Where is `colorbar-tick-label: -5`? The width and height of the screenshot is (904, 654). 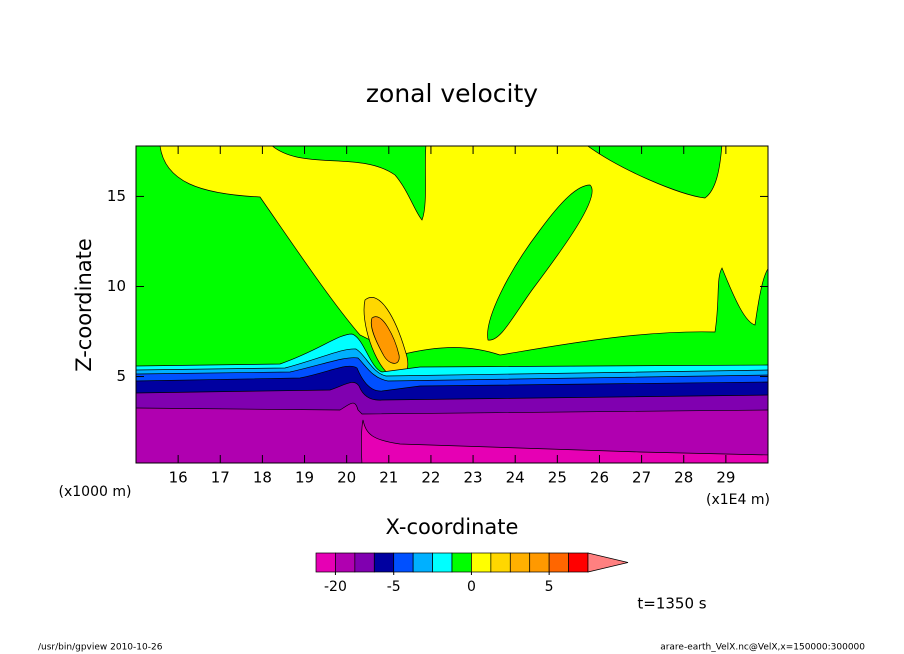
colorbar-tick-label: -5 is located at coordinates (394, 587).